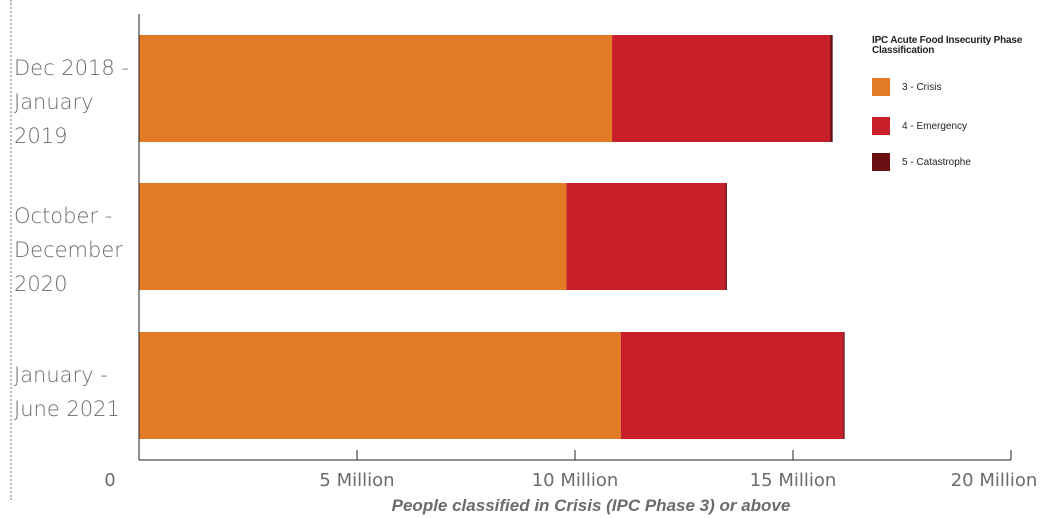 The width and height of the screenshot is (1042, 518). I want to click on category-label-line: January -, so click(61, 375).